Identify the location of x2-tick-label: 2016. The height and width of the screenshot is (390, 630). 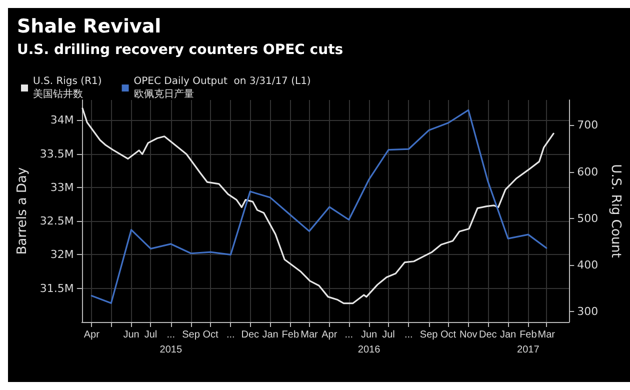
(369, 350).